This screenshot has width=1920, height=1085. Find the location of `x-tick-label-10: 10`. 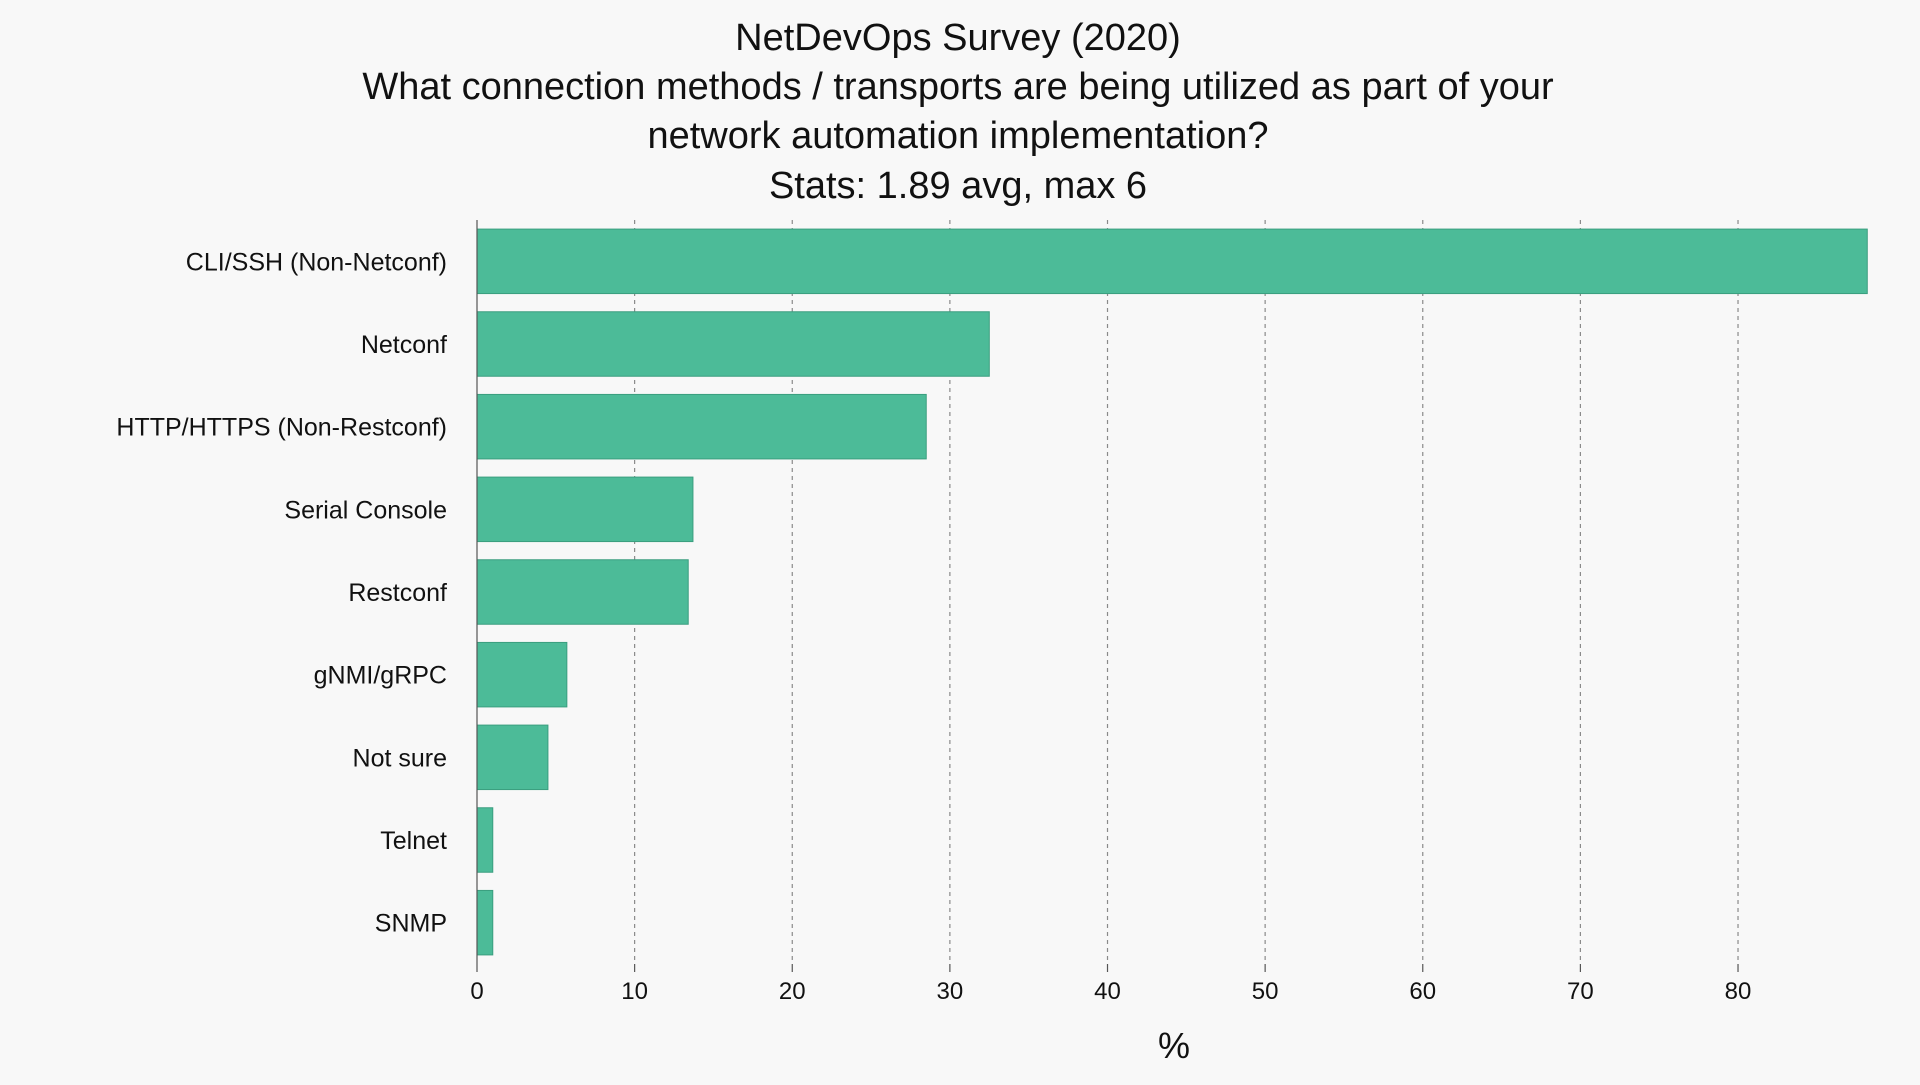

x-tick-label-10: 10 is located at coordinates (634, 991).